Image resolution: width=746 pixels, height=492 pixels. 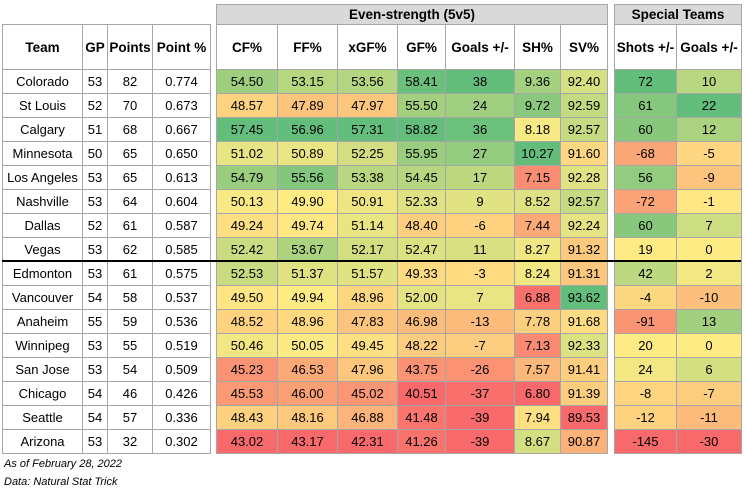 I want to click on stat-cell: 48.16, so click(x=307, y=417).